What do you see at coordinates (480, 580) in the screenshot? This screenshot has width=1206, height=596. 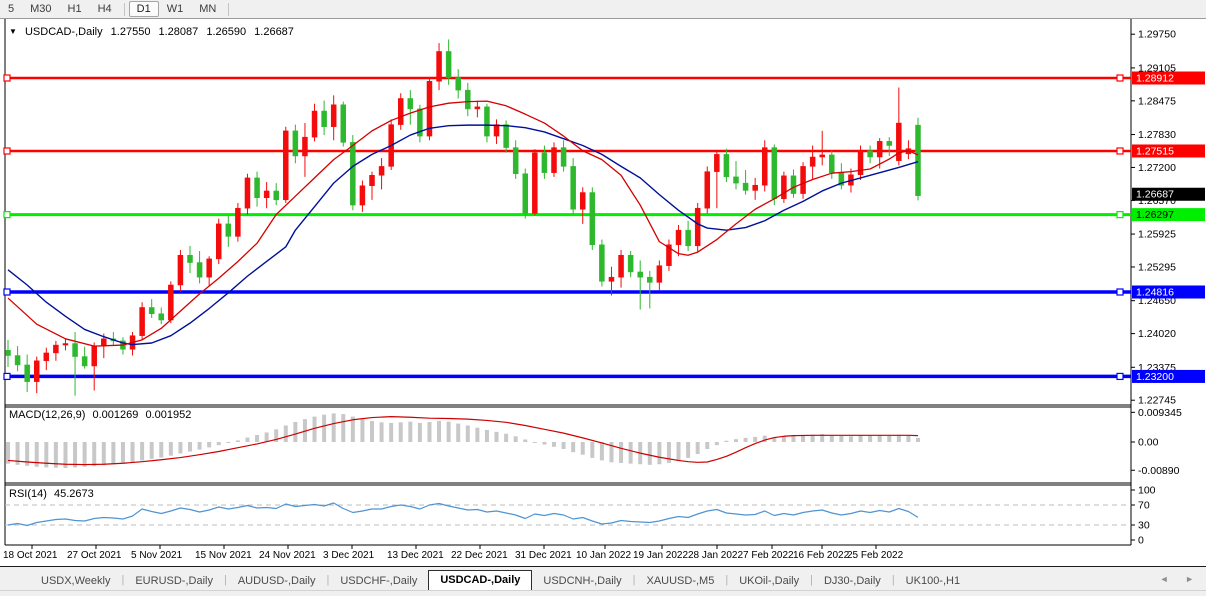 I see `tab-usdcad-daily: USDCAD-,Daily` at bounding box center [480, 580].